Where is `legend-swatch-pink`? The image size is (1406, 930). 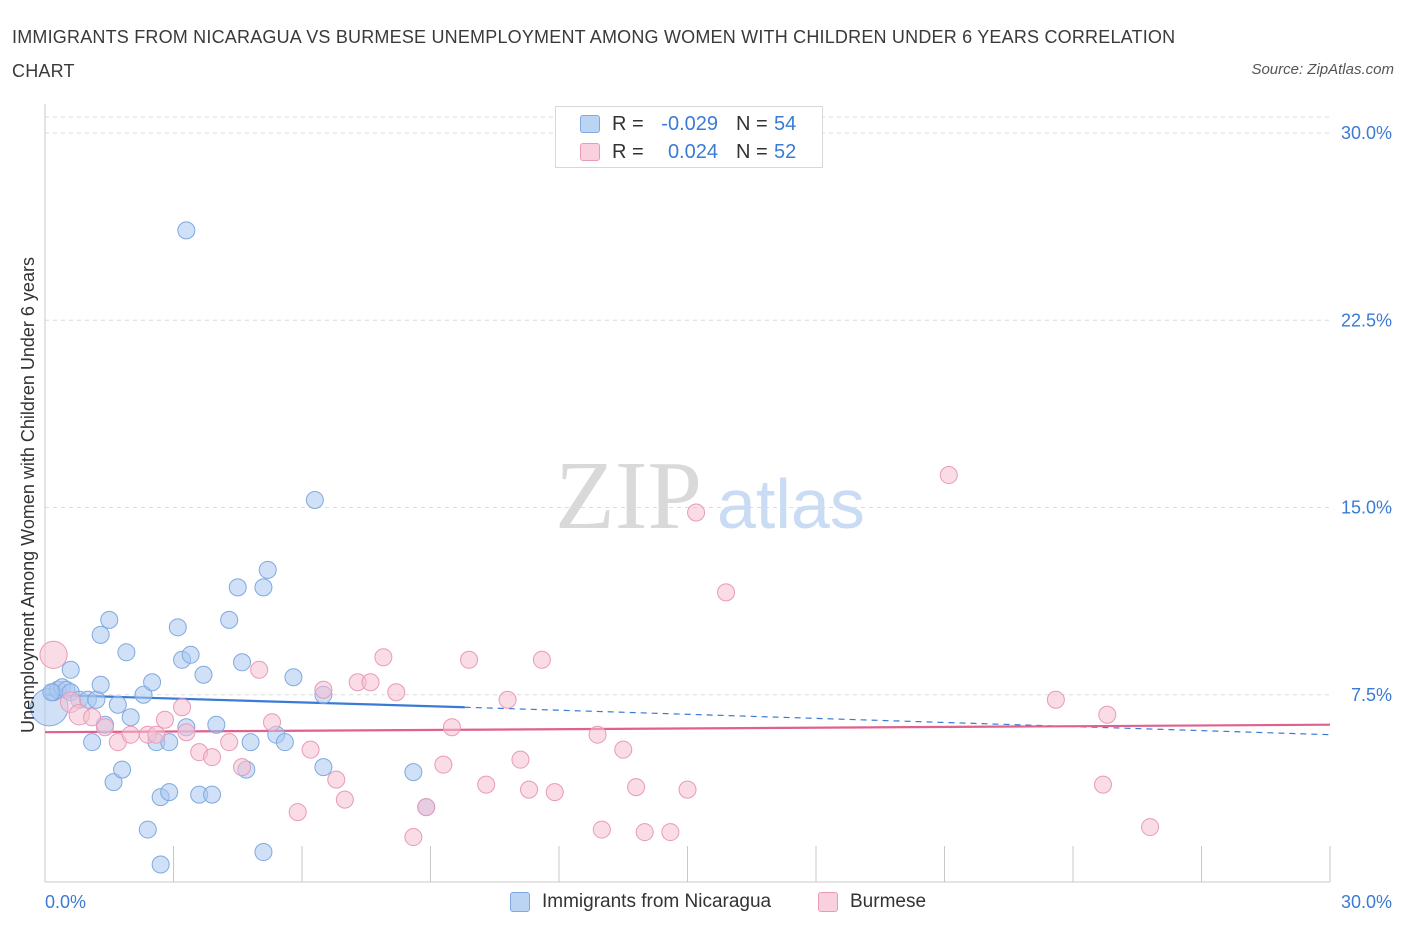
legend-swatch-pink is located at coordinates (590, 152).